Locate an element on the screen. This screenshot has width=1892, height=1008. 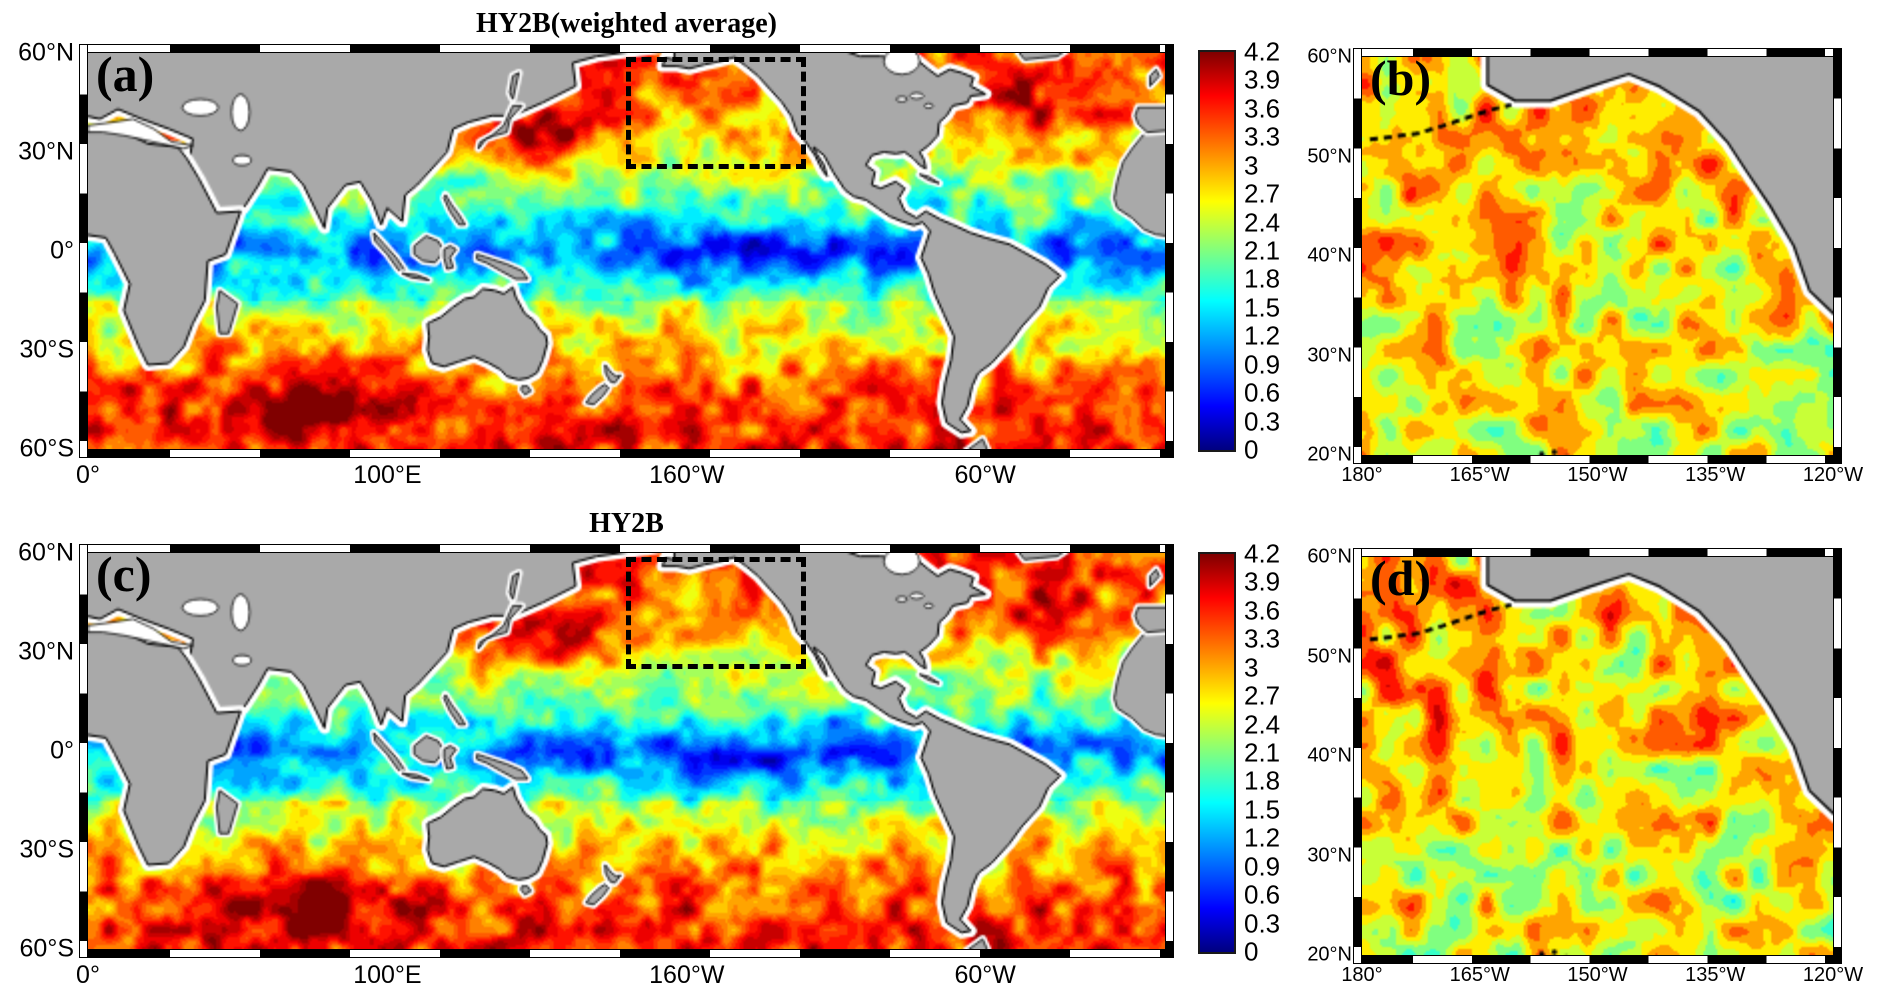
panel-c-title: HY2B is located at coordinates (626, 523).